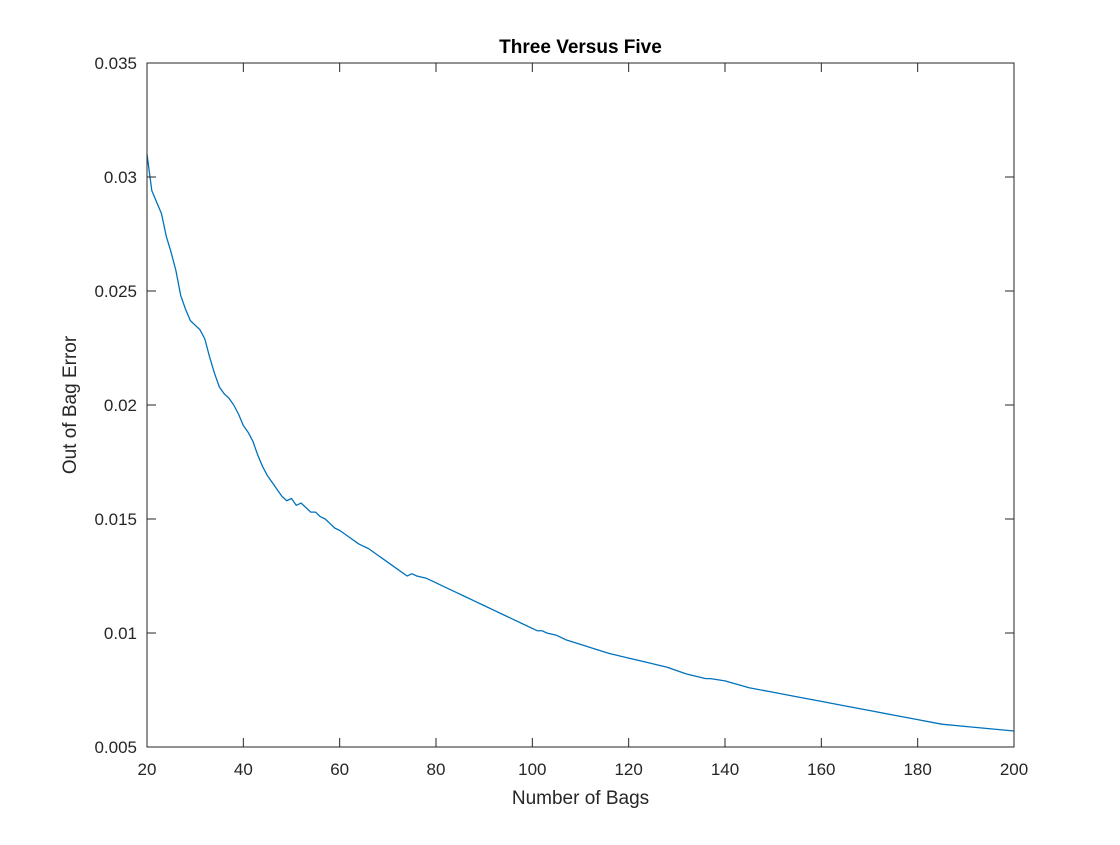 This screenshot has width=1120, height=845. I want to click on x-axis-label: Number of Bags, so click(580, 798).